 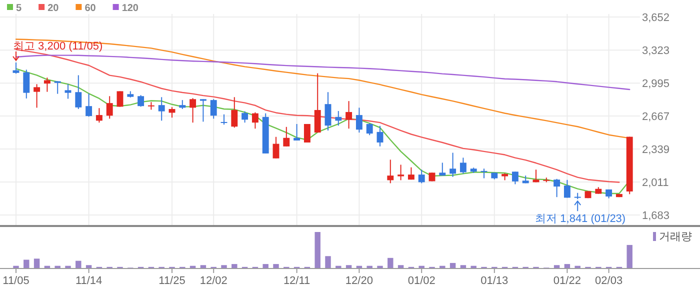 I want to click on annotation: 최저 1,841 (01/23), so click(x=580, y=219).